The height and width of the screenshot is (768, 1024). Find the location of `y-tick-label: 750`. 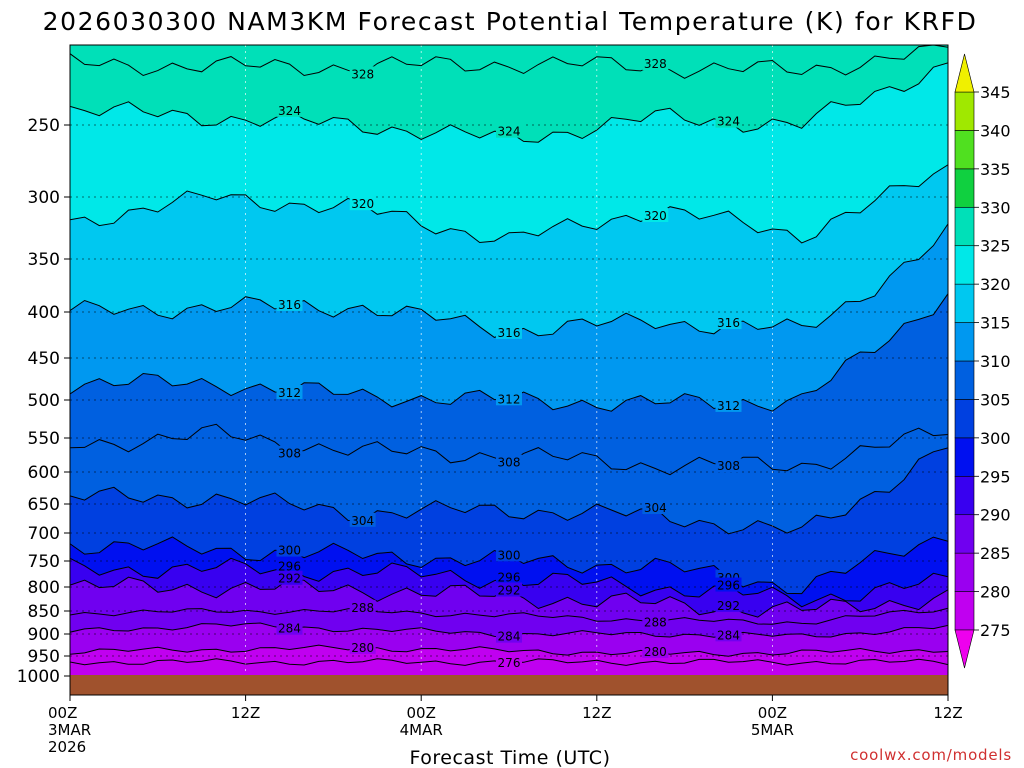

y-tick-label: 750 is located at coordinates (44, 562).